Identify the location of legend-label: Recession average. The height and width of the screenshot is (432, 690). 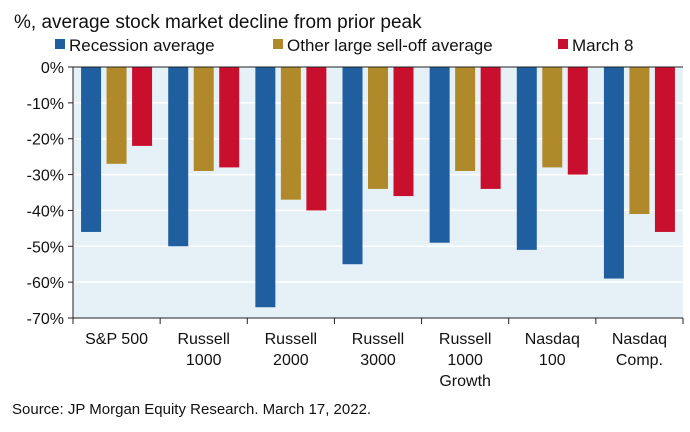
(142, 45).